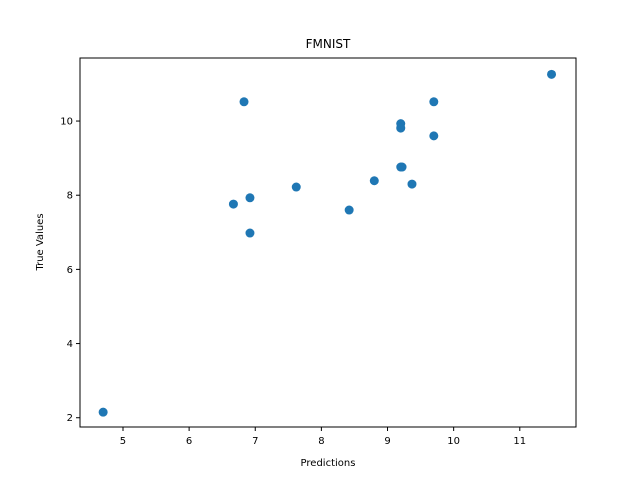  I want to click on x-tick-label: 10, so click(453, 441).